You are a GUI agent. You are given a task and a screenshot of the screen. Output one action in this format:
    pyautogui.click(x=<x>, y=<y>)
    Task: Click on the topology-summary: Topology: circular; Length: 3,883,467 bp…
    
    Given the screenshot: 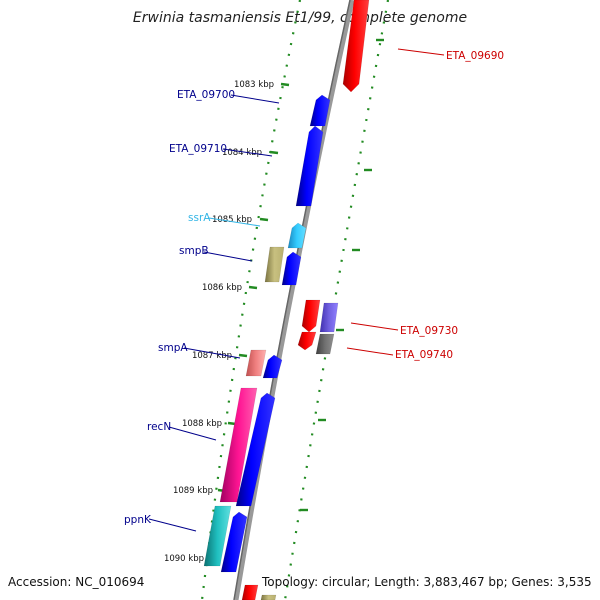 What is the action you would take?
    pyautogui.click(x=427, y=582)
    